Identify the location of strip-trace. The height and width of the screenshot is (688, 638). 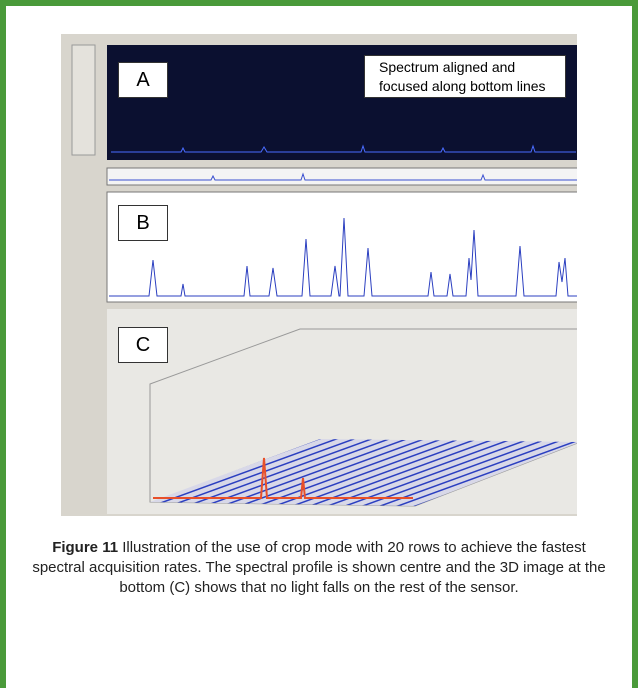
(343, 176).